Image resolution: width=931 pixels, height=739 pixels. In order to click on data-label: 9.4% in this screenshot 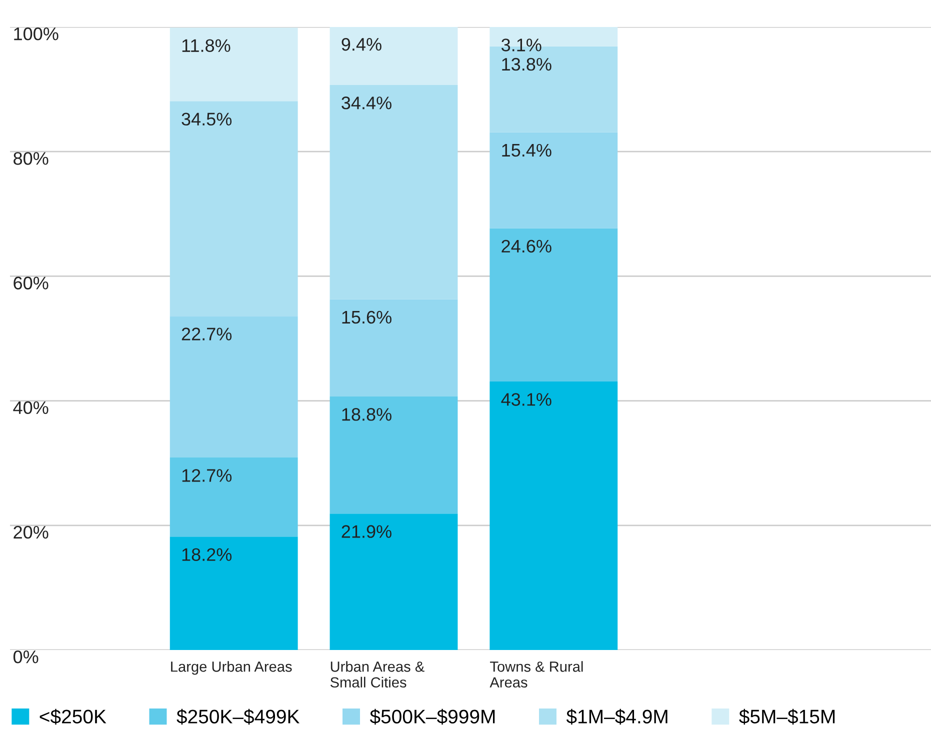, I will do `click(362, 44)`.